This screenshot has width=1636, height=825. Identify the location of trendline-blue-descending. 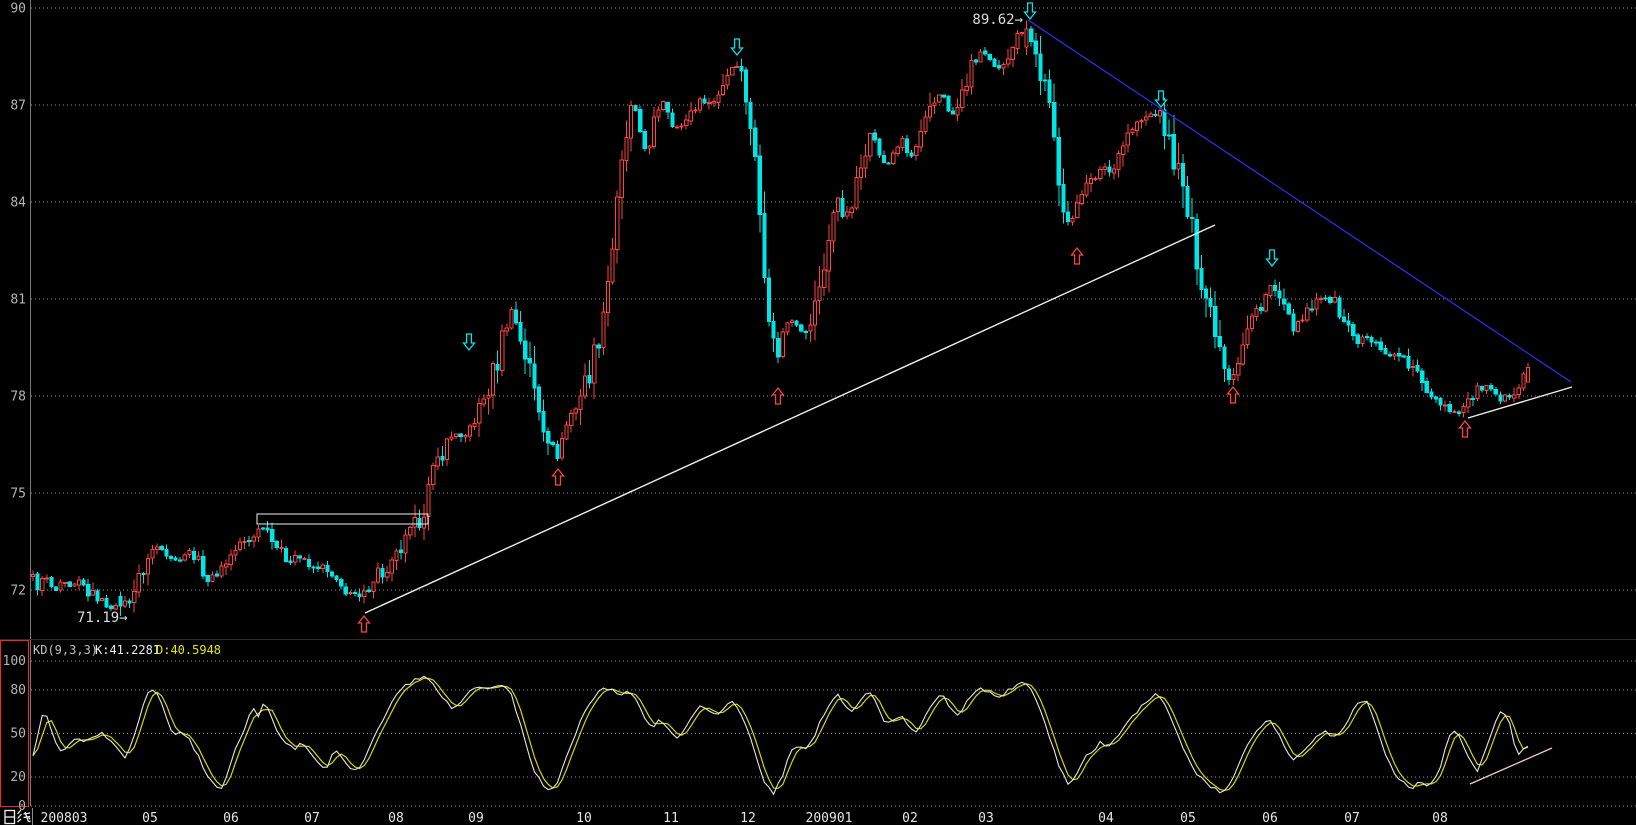
(1299, 201).